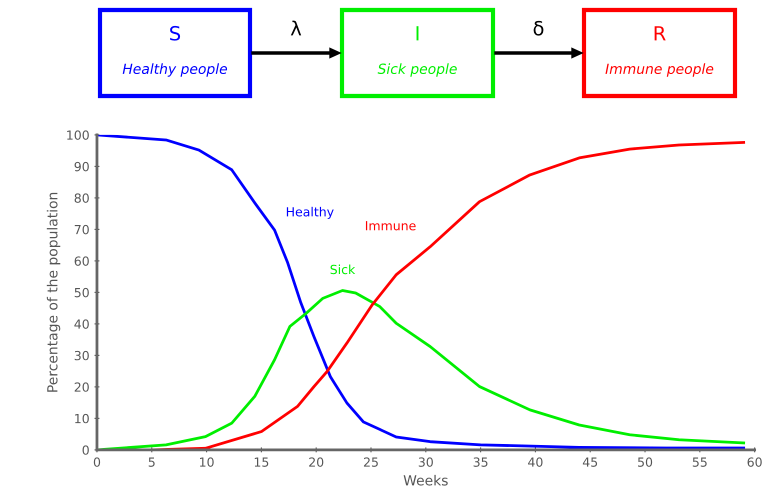  What do you see at coordinates (175, 33) in the screenshot?
I see `text: S` at bounding box center [175, 33].